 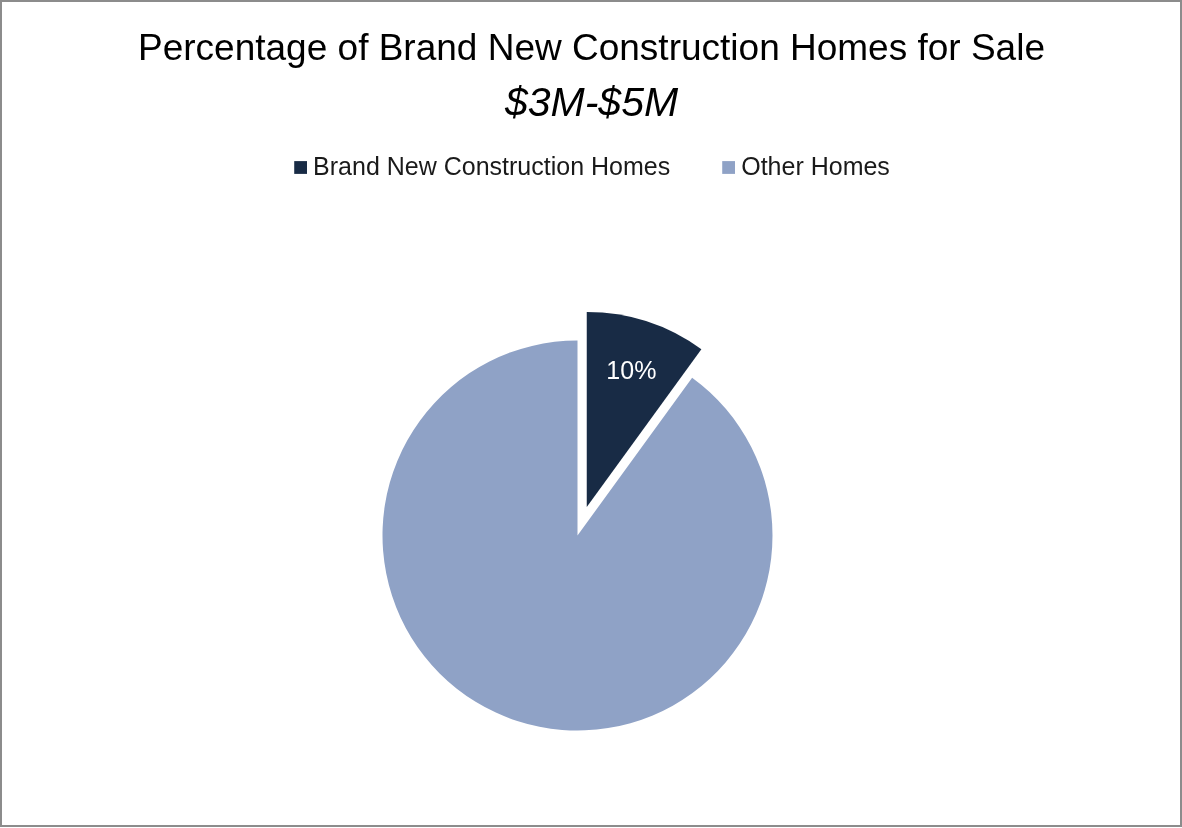 I want to click on legend-label: Brand New Construction Homes, so click(x=492, y=166).